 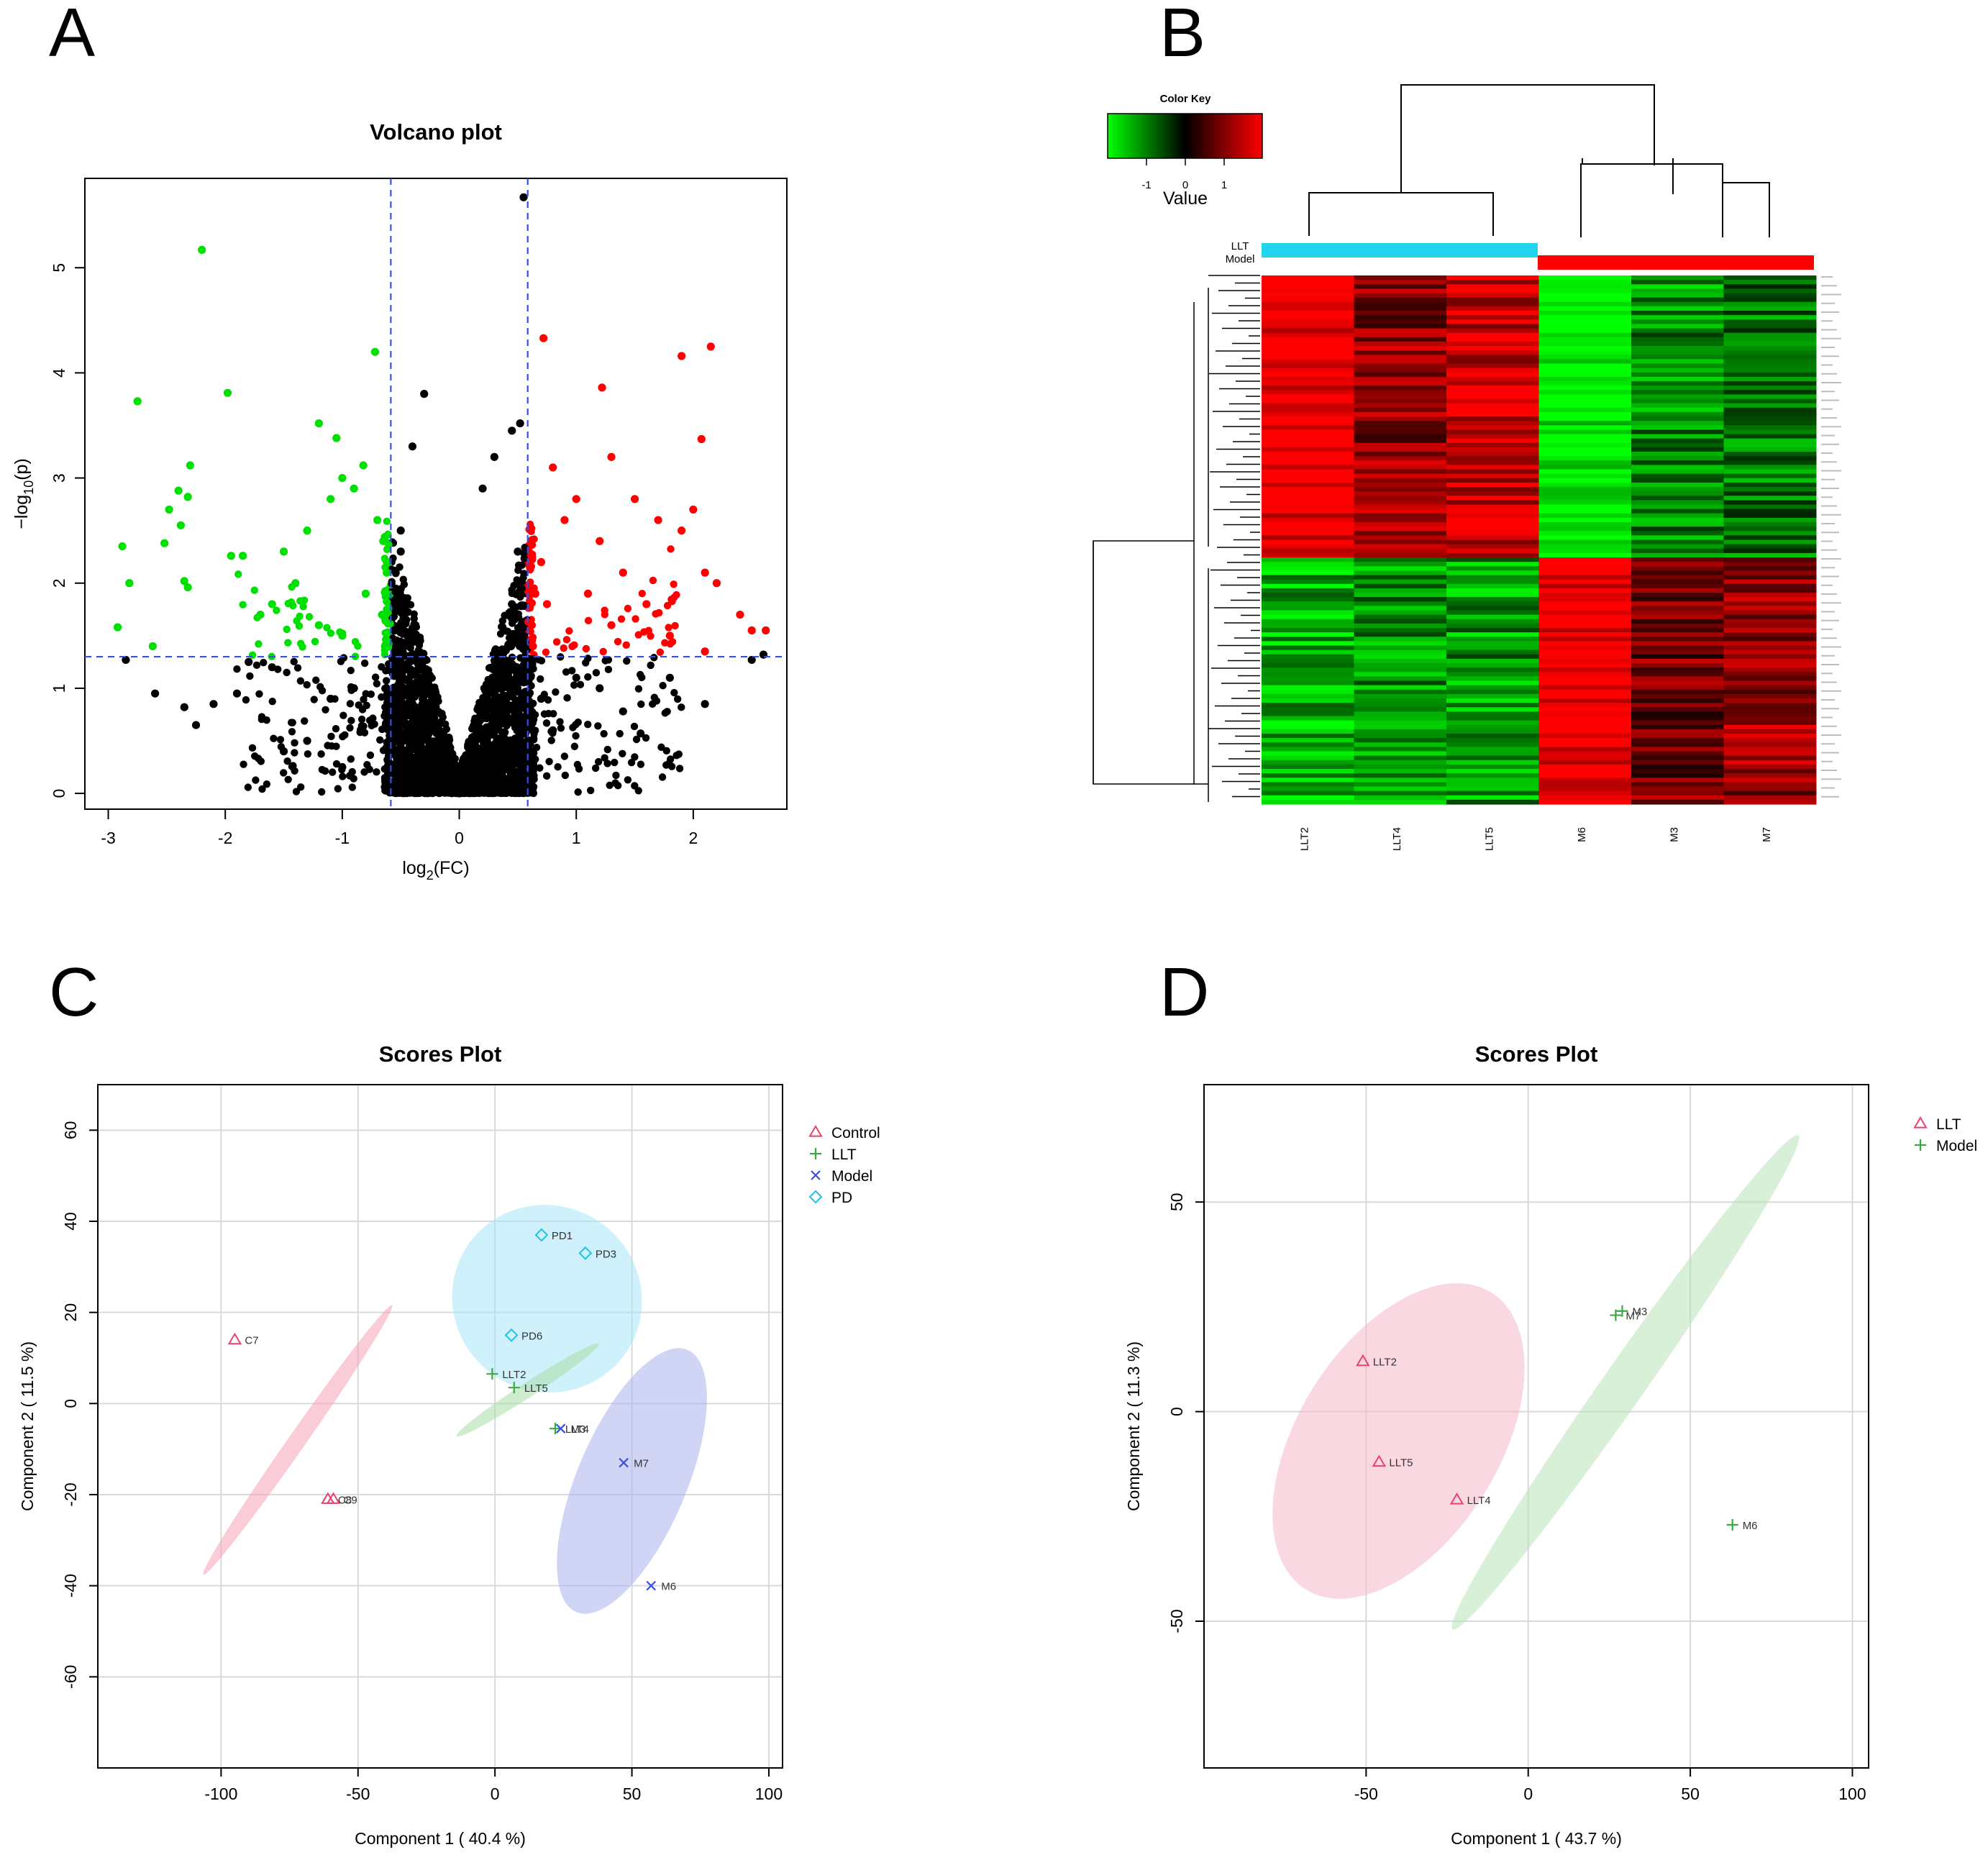 I want to click on y-tick-label: 60, so click(x=70, y=1130).